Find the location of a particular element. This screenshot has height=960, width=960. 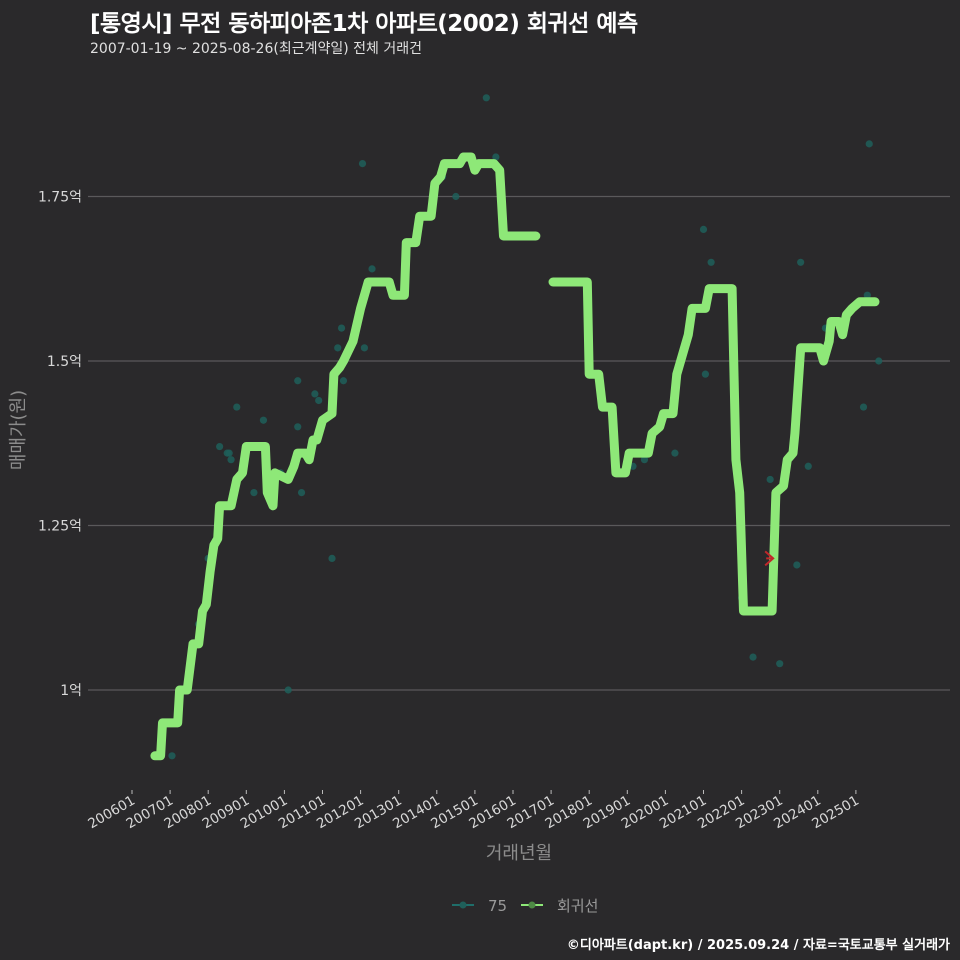

y-tick-label: 1.5억 is located at coordinates (64, 362).